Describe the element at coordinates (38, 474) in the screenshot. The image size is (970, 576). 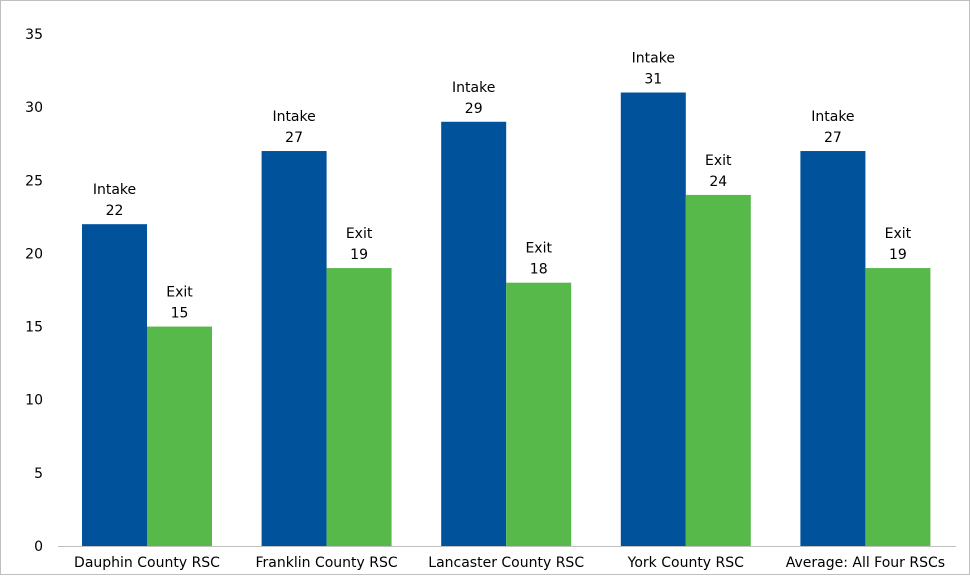
I see `y-tick-label: 5` at that location.